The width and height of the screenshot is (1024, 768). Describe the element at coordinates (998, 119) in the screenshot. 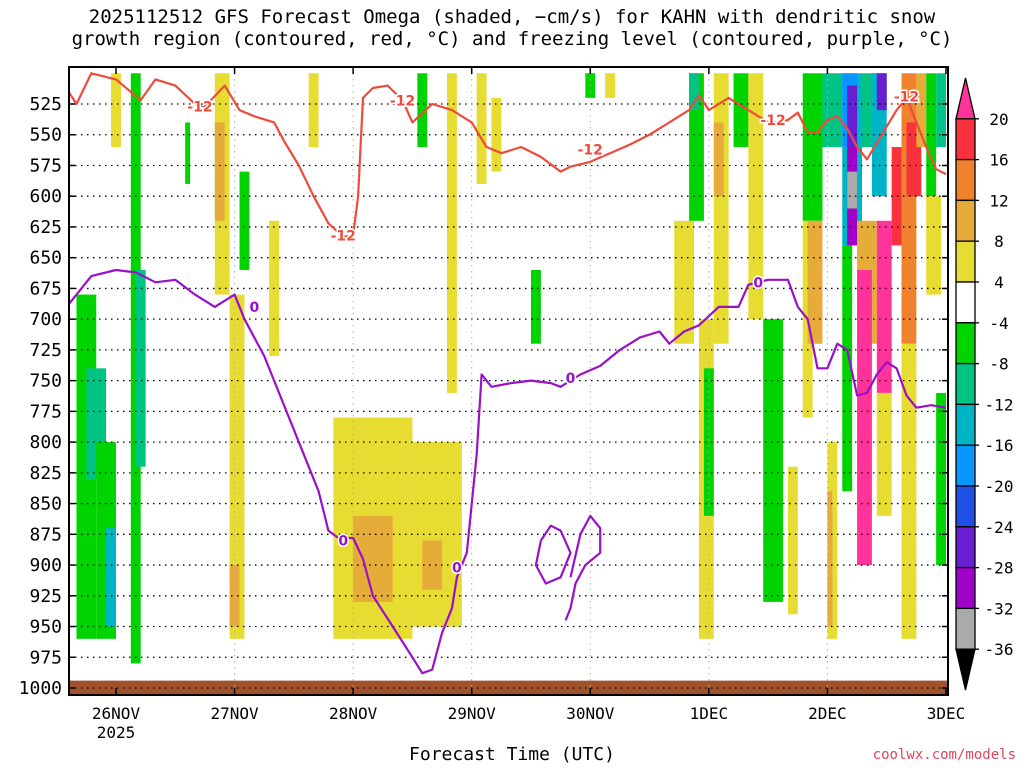

I see `colorbar-label-20: 20` at that location.